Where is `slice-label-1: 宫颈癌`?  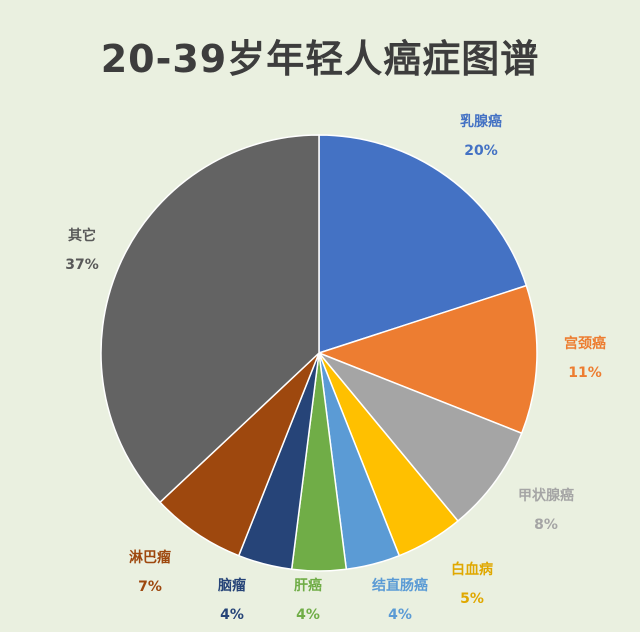
slice-label-1: 宫颈癌 is located at coordinates (585, 343).